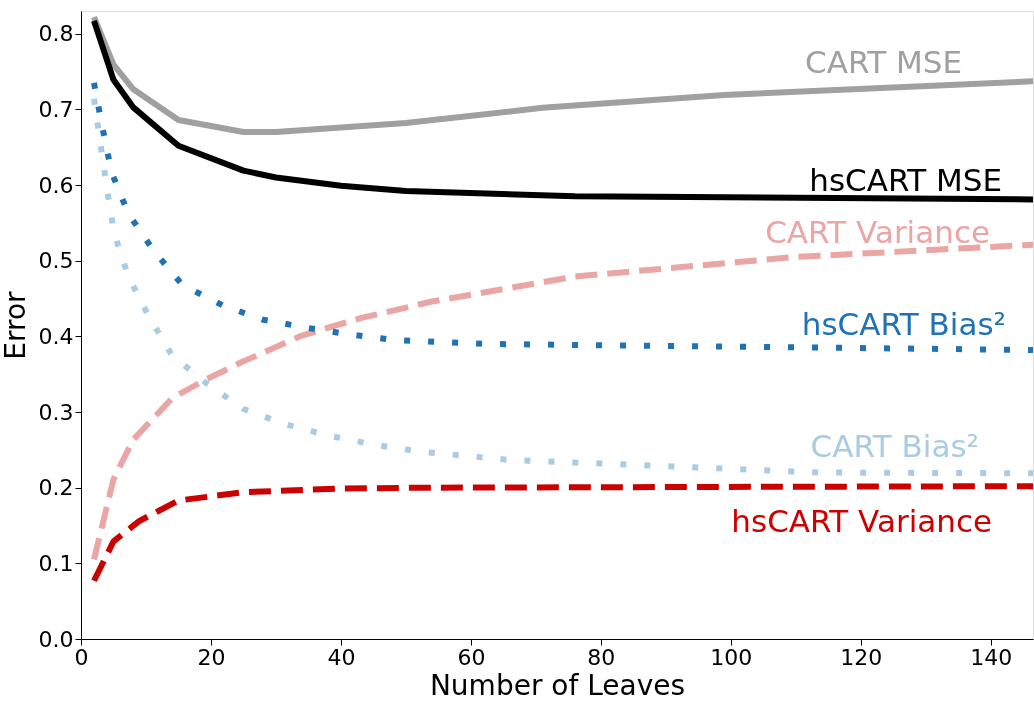  What do you see at coordinates (601, 657) in the screenshot?
I see `x-tick-label: 80` at bounding box center [601, 657].